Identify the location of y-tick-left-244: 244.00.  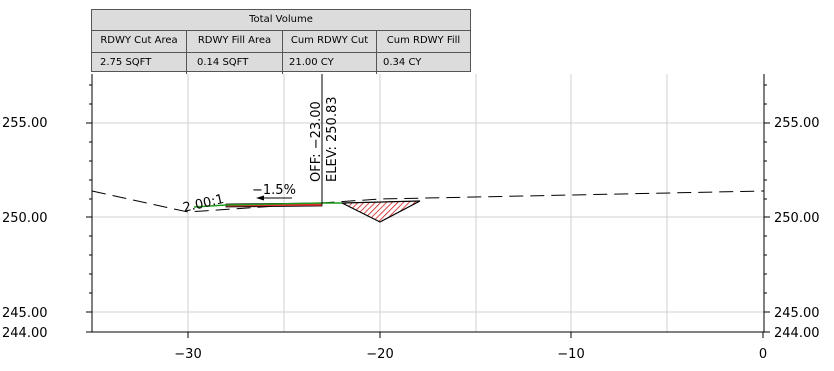
(25, 333).